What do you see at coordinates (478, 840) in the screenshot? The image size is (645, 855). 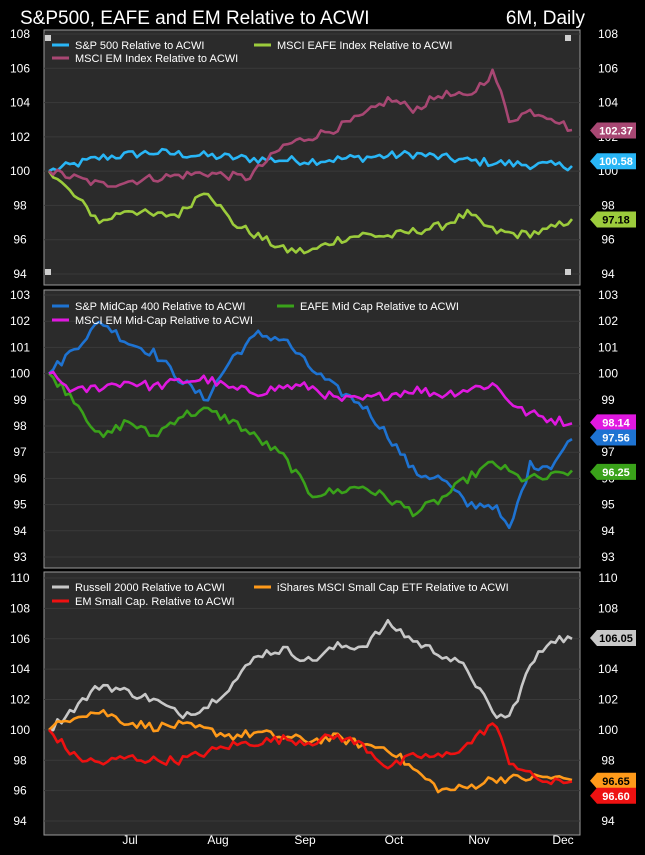 I see `x-tick-label-nov: Nov` at bounding box center [478, 840].